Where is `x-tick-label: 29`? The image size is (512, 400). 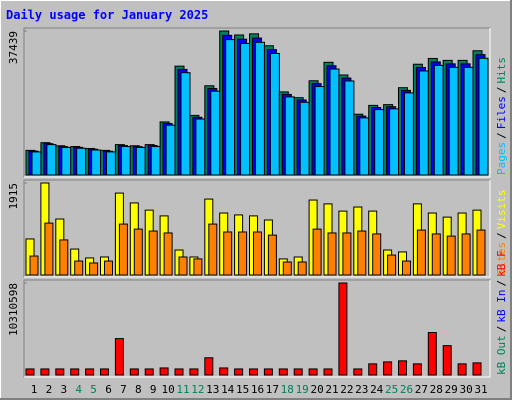 x-tick-label: 29 is located at coordinates (451, 389).